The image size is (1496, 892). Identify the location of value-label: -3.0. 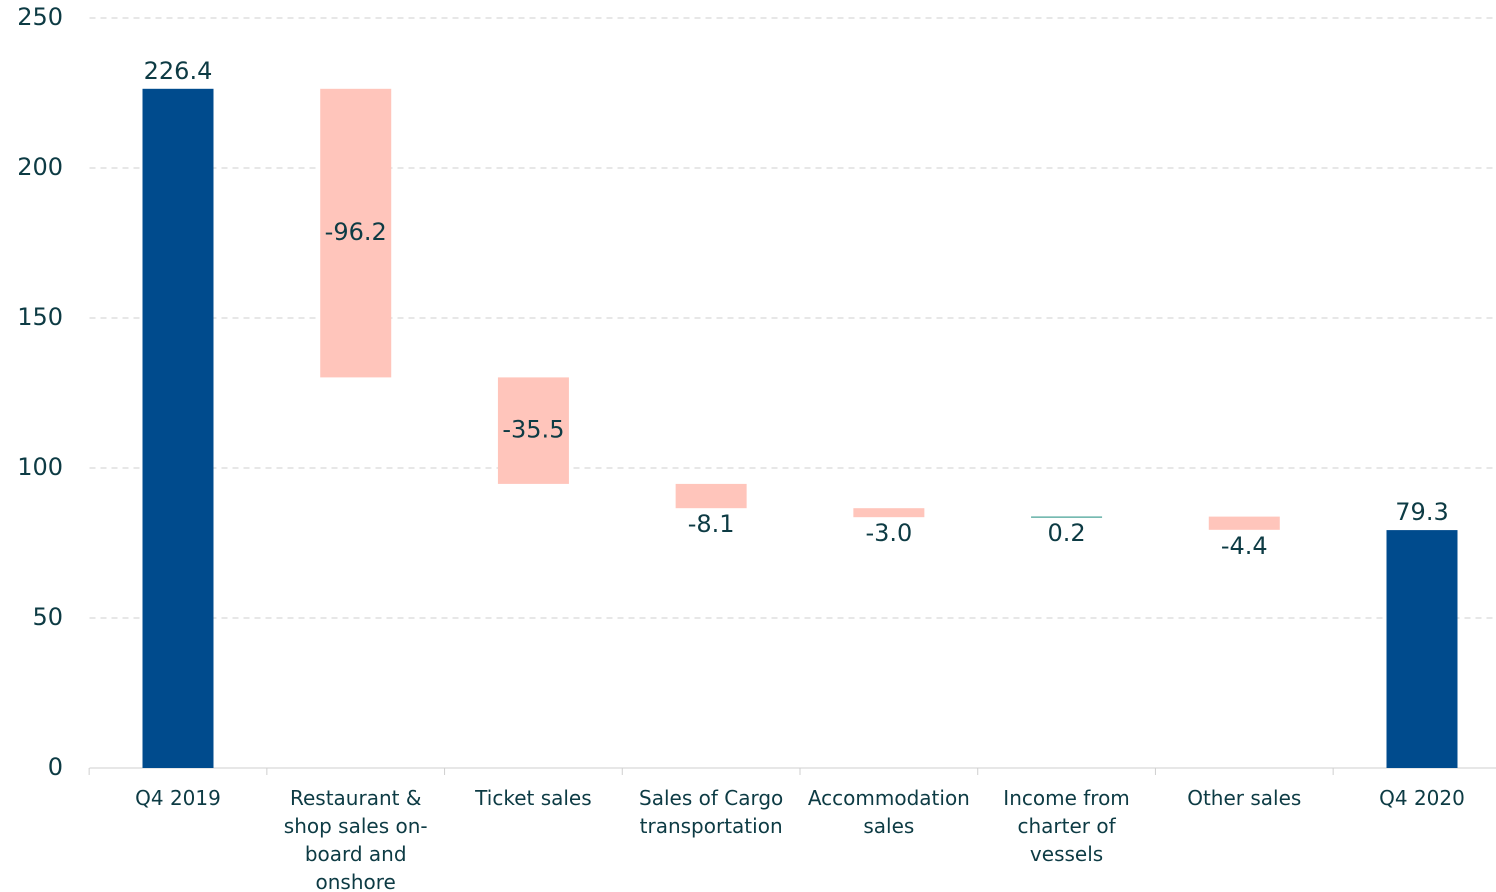
(888, 533).